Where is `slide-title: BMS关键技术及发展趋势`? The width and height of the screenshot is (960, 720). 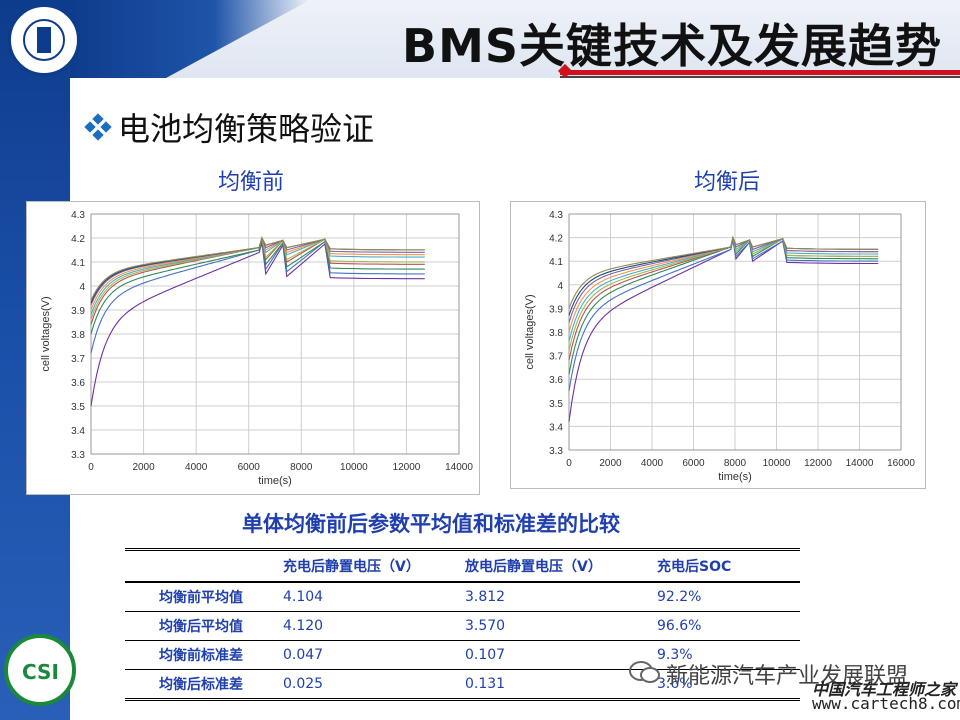 slide-title: BMS关键技术及发展趋势 is located at coordinates (672, 46).